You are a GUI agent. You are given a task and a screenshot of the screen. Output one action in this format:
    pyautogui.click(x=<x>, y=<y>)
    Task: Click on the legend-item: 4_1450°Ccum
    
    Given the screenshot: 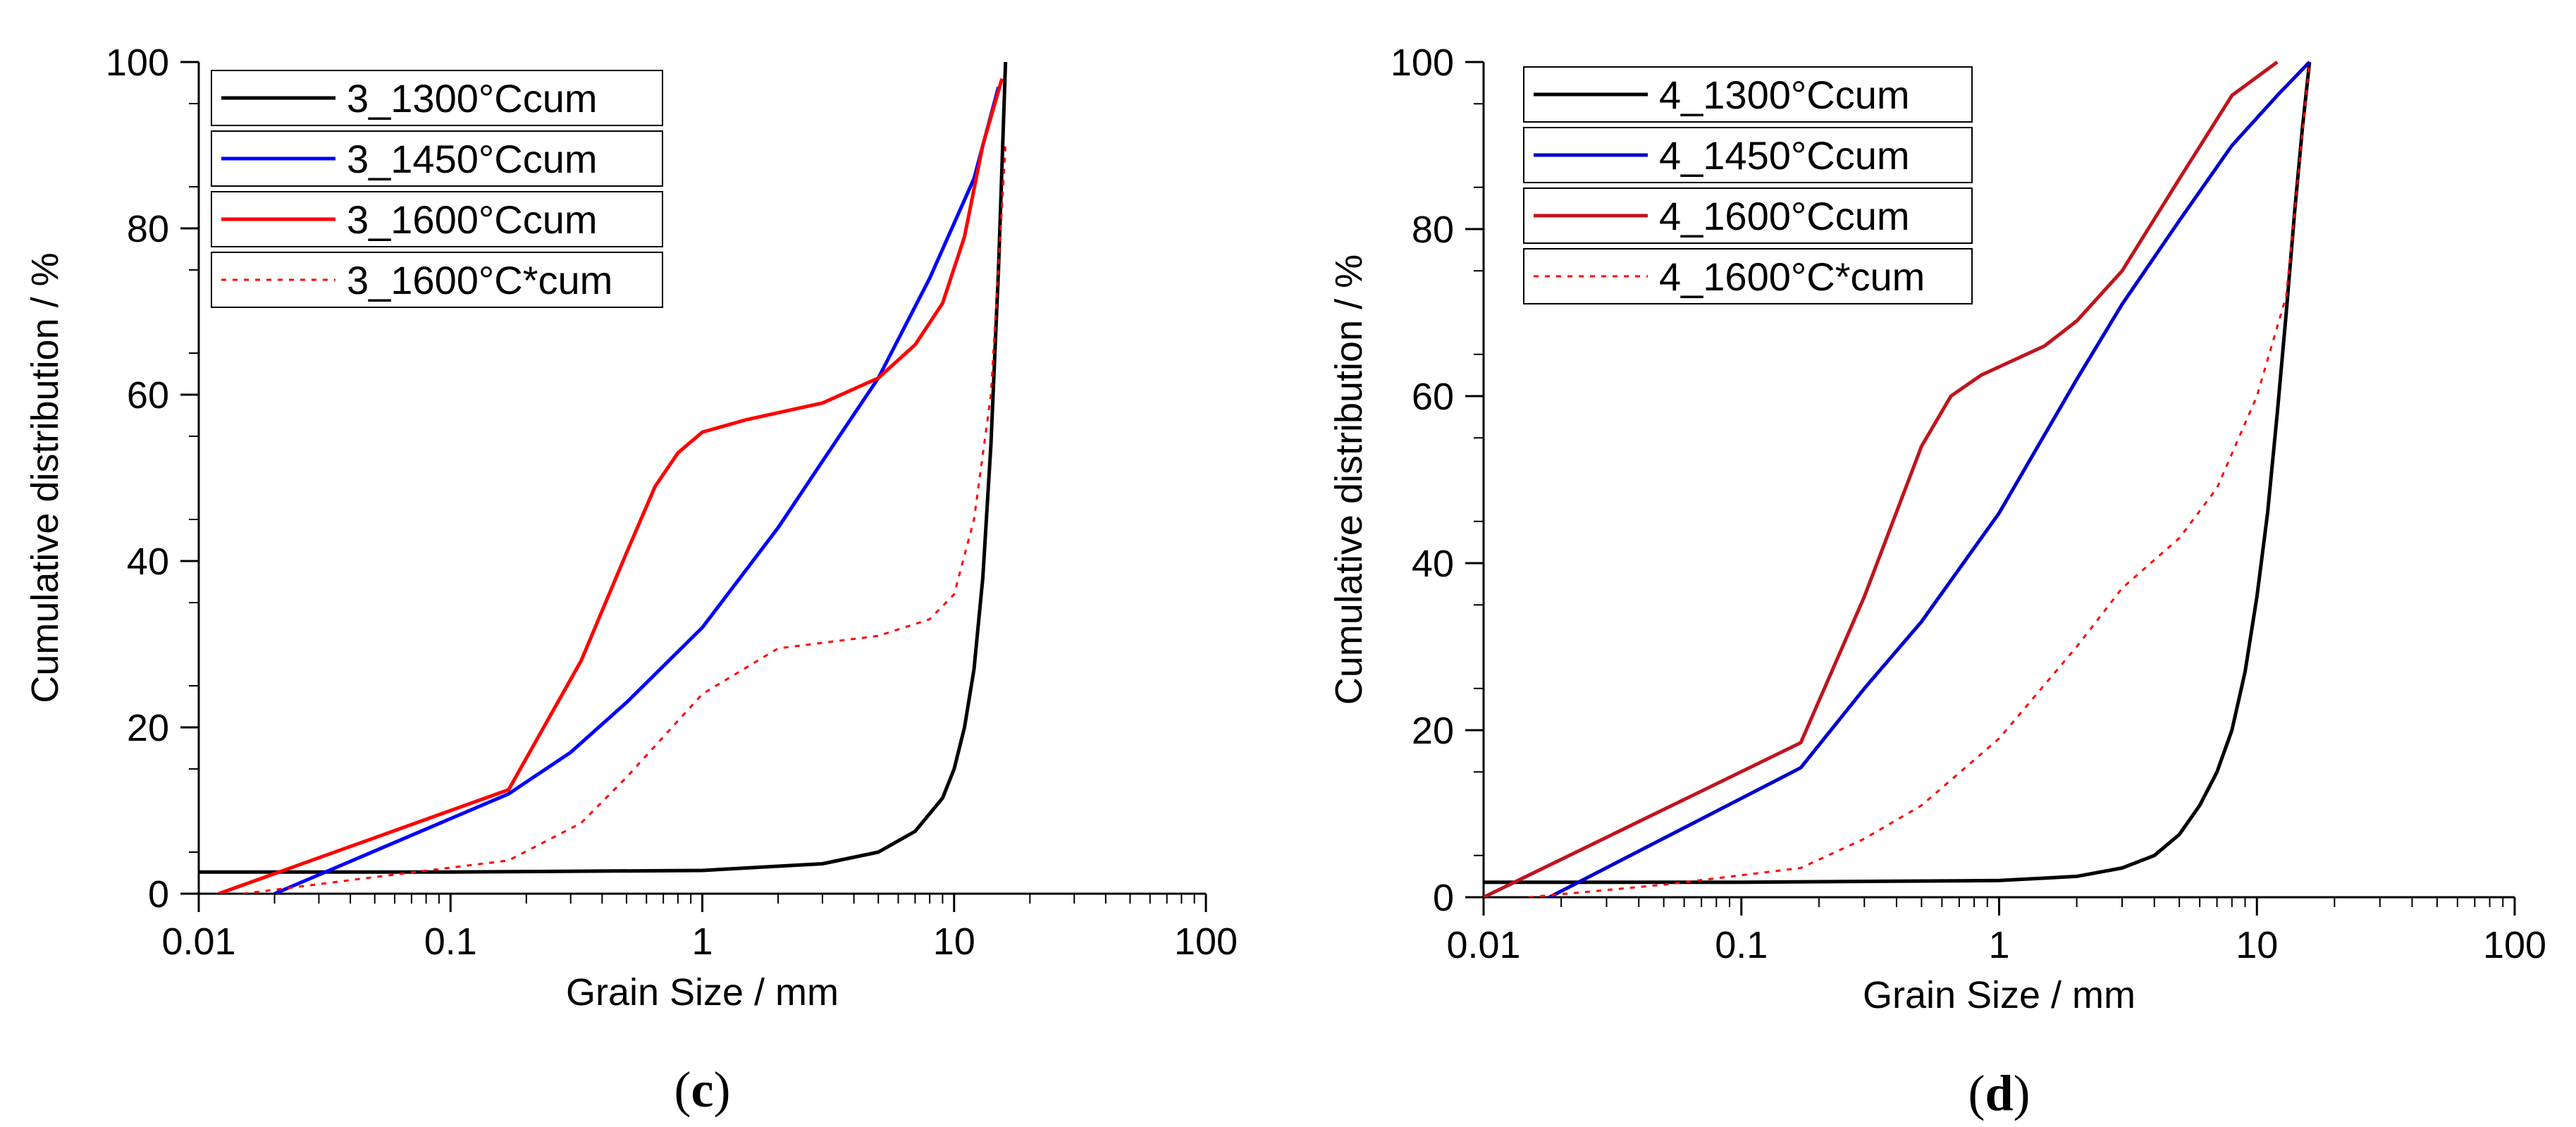 What is the action you would take?
    pyautogui.click(x=1748, y=155)
    